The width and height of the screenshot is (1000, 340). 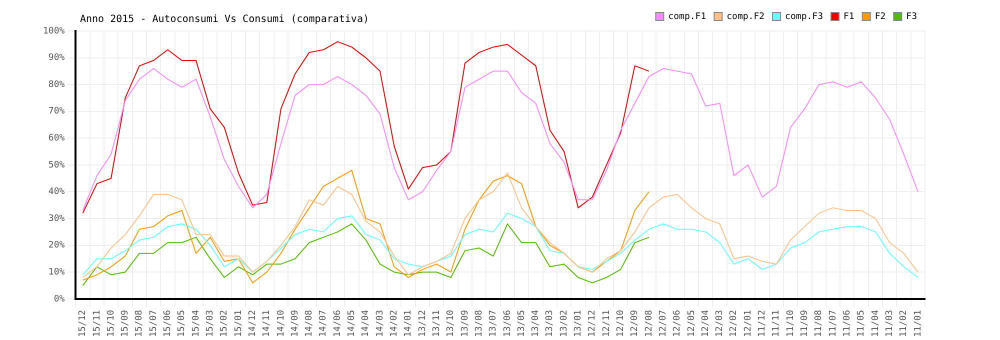 What do you see at coordinates (153, 323) in the screenshot?
I see `x-tick-label: 15/07` at bounding box center [153, 323].